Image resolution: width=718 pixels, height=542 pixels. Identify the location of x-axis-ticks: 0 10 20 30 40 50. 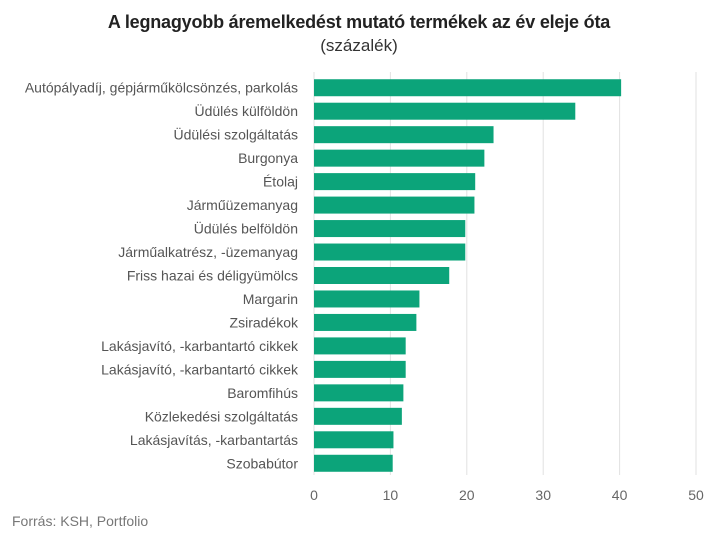
(507, 495).